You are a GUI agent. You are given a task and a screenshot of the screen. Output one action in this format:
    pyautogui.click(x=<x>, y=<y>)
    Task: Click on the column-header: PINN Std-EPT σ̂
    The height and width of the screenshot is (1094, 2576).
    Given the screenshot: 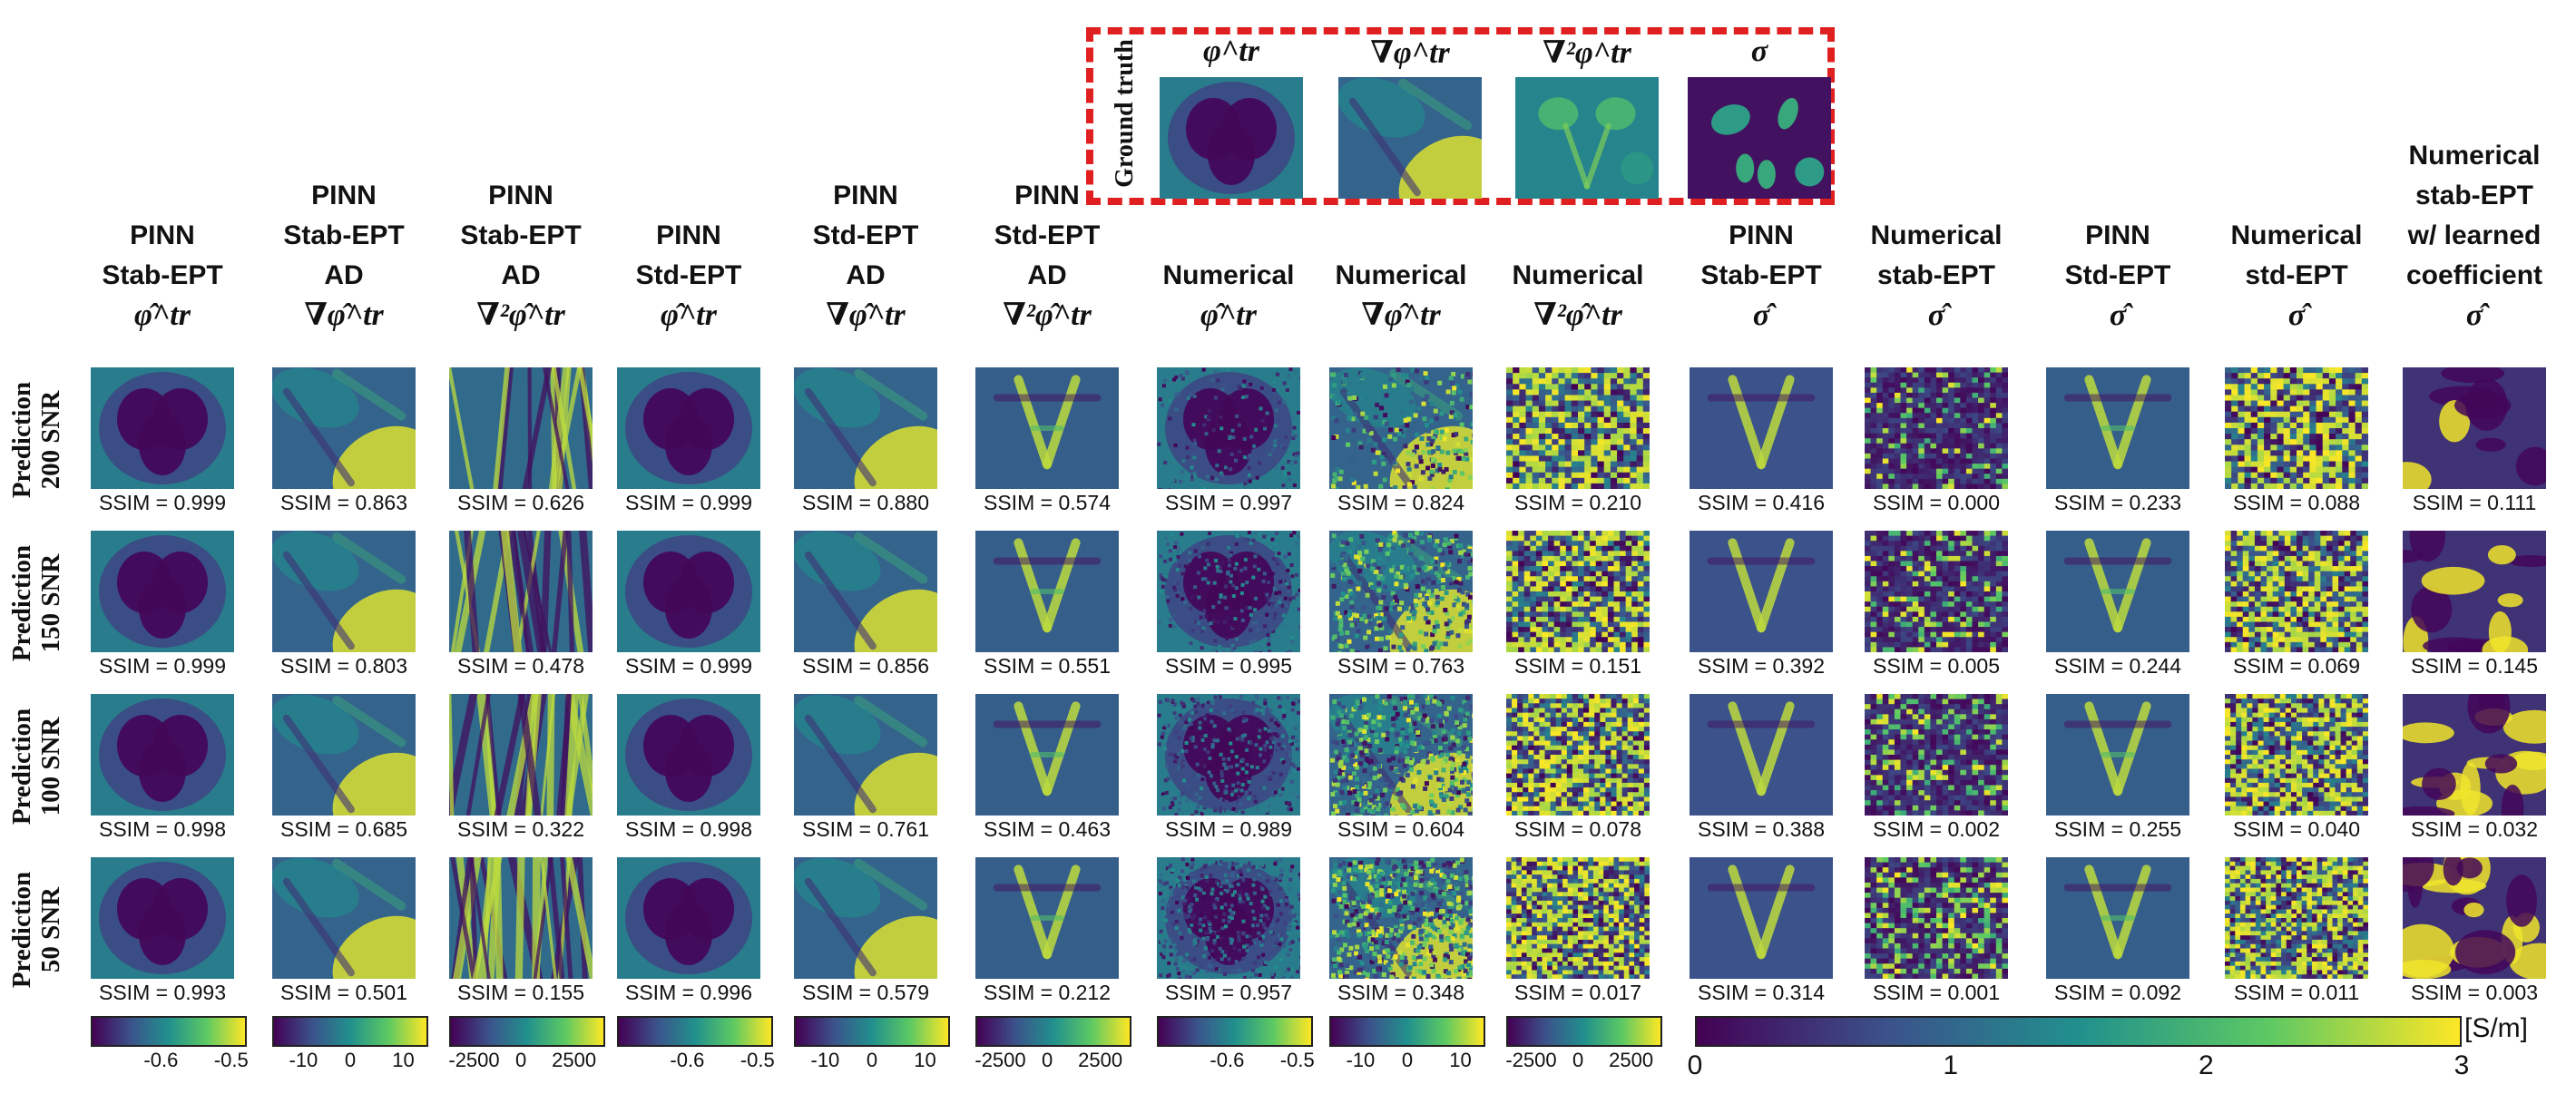 What is the action you would take?
    pyautogui.click(x=2118, y=276)
    